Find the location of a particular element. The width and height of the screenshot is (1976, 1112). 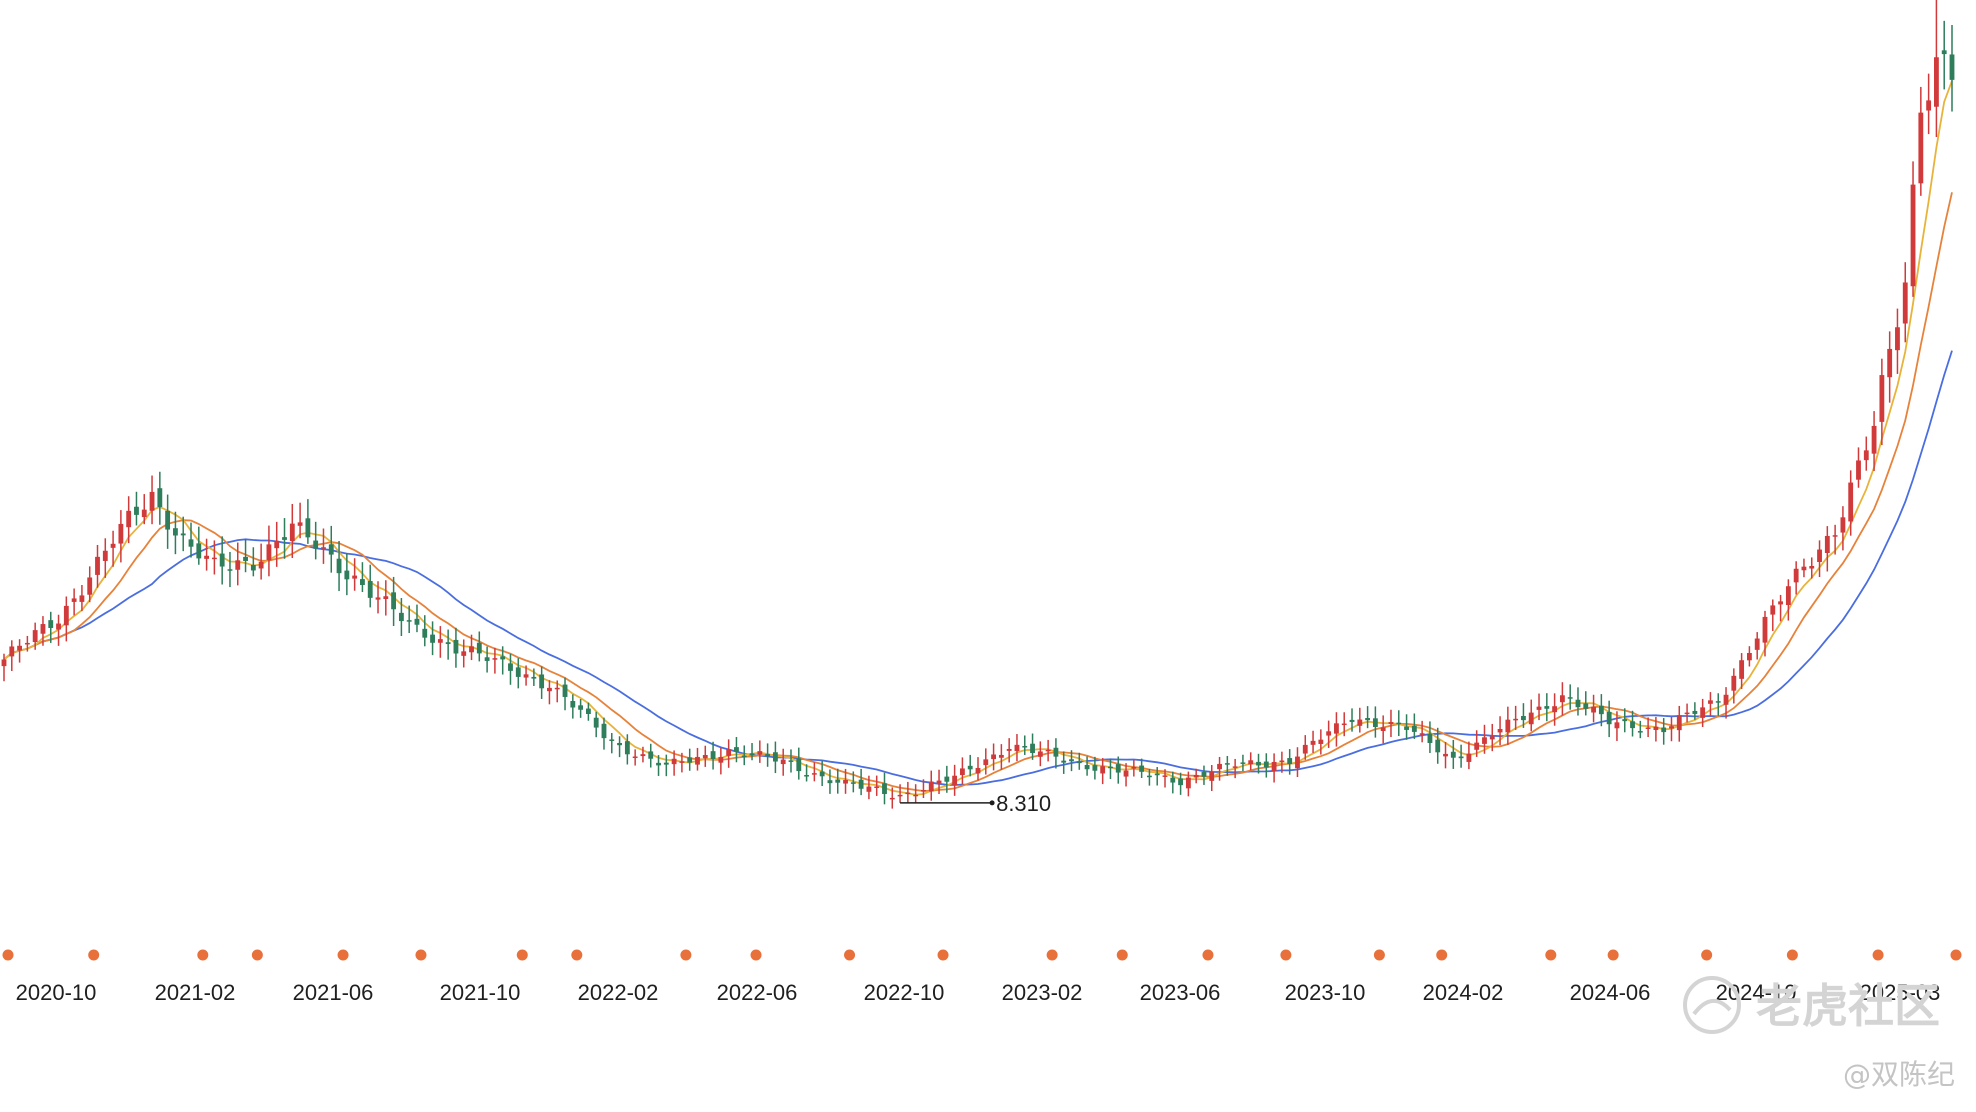

price-annotations: 59.4508.310 is located at coordinates (975, 803).